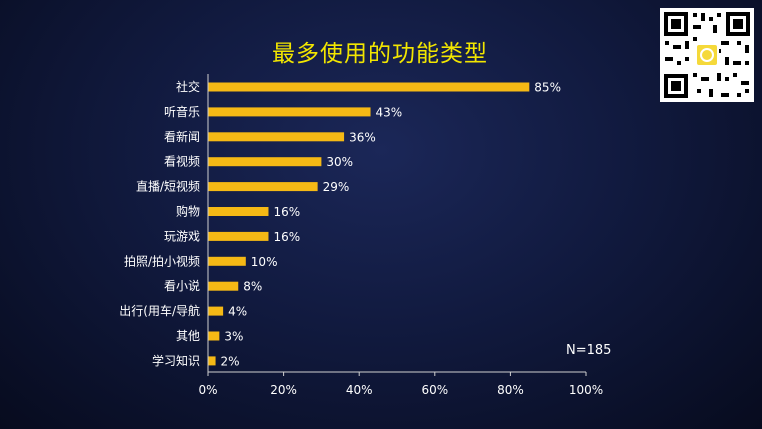 The width and height of the screenshot is (762, 429). Describe the element at coordinates (547, 88) in the screenshot. I see `value-label-0: 85%` at that location.